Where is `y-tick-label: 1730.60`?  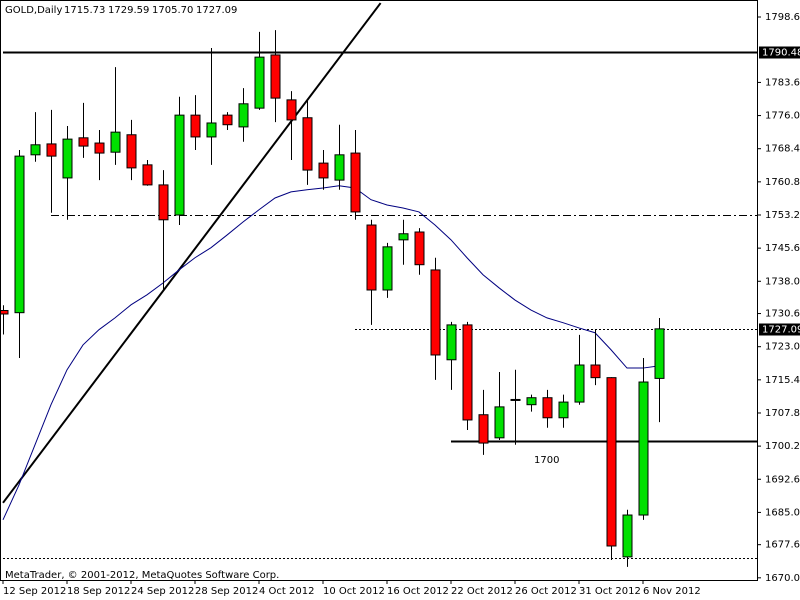 y-tick-label: 1730.60 is located at coordinates (782, 314).